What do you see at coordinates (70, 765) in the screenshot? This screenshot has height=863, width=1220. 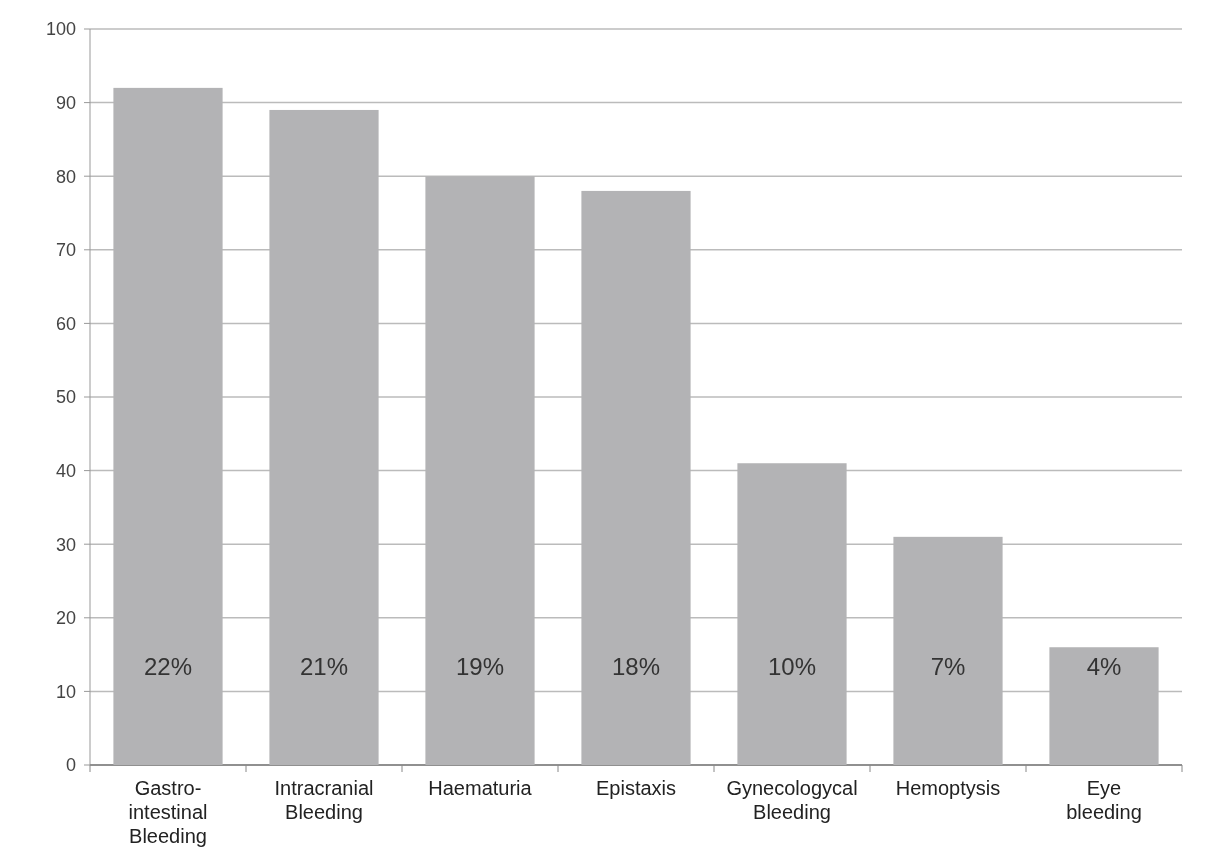 I see `y-tick-label: 0` at bounding box center [70, 765].